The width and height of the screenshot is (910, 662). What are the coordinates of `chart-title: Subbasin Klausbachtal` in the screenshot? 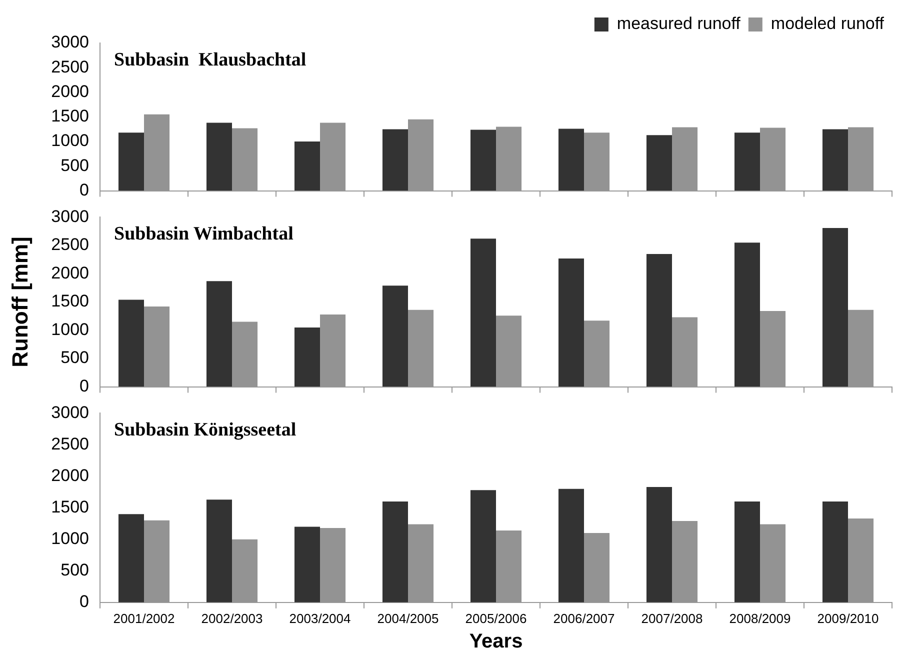 It's located at (210, 59).